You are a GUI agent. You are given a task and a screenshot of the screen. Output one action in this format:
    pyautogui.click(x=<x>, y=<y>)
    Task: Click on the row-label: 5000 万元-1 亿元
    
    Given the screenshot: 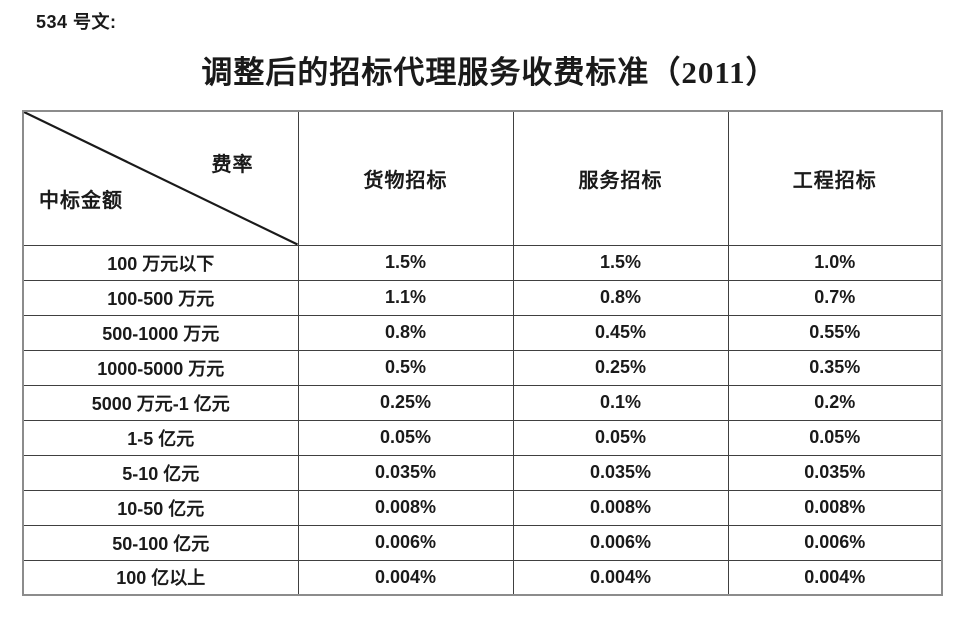 What is the action you would take?
    pyautogui.click(x=160, y=402)
    